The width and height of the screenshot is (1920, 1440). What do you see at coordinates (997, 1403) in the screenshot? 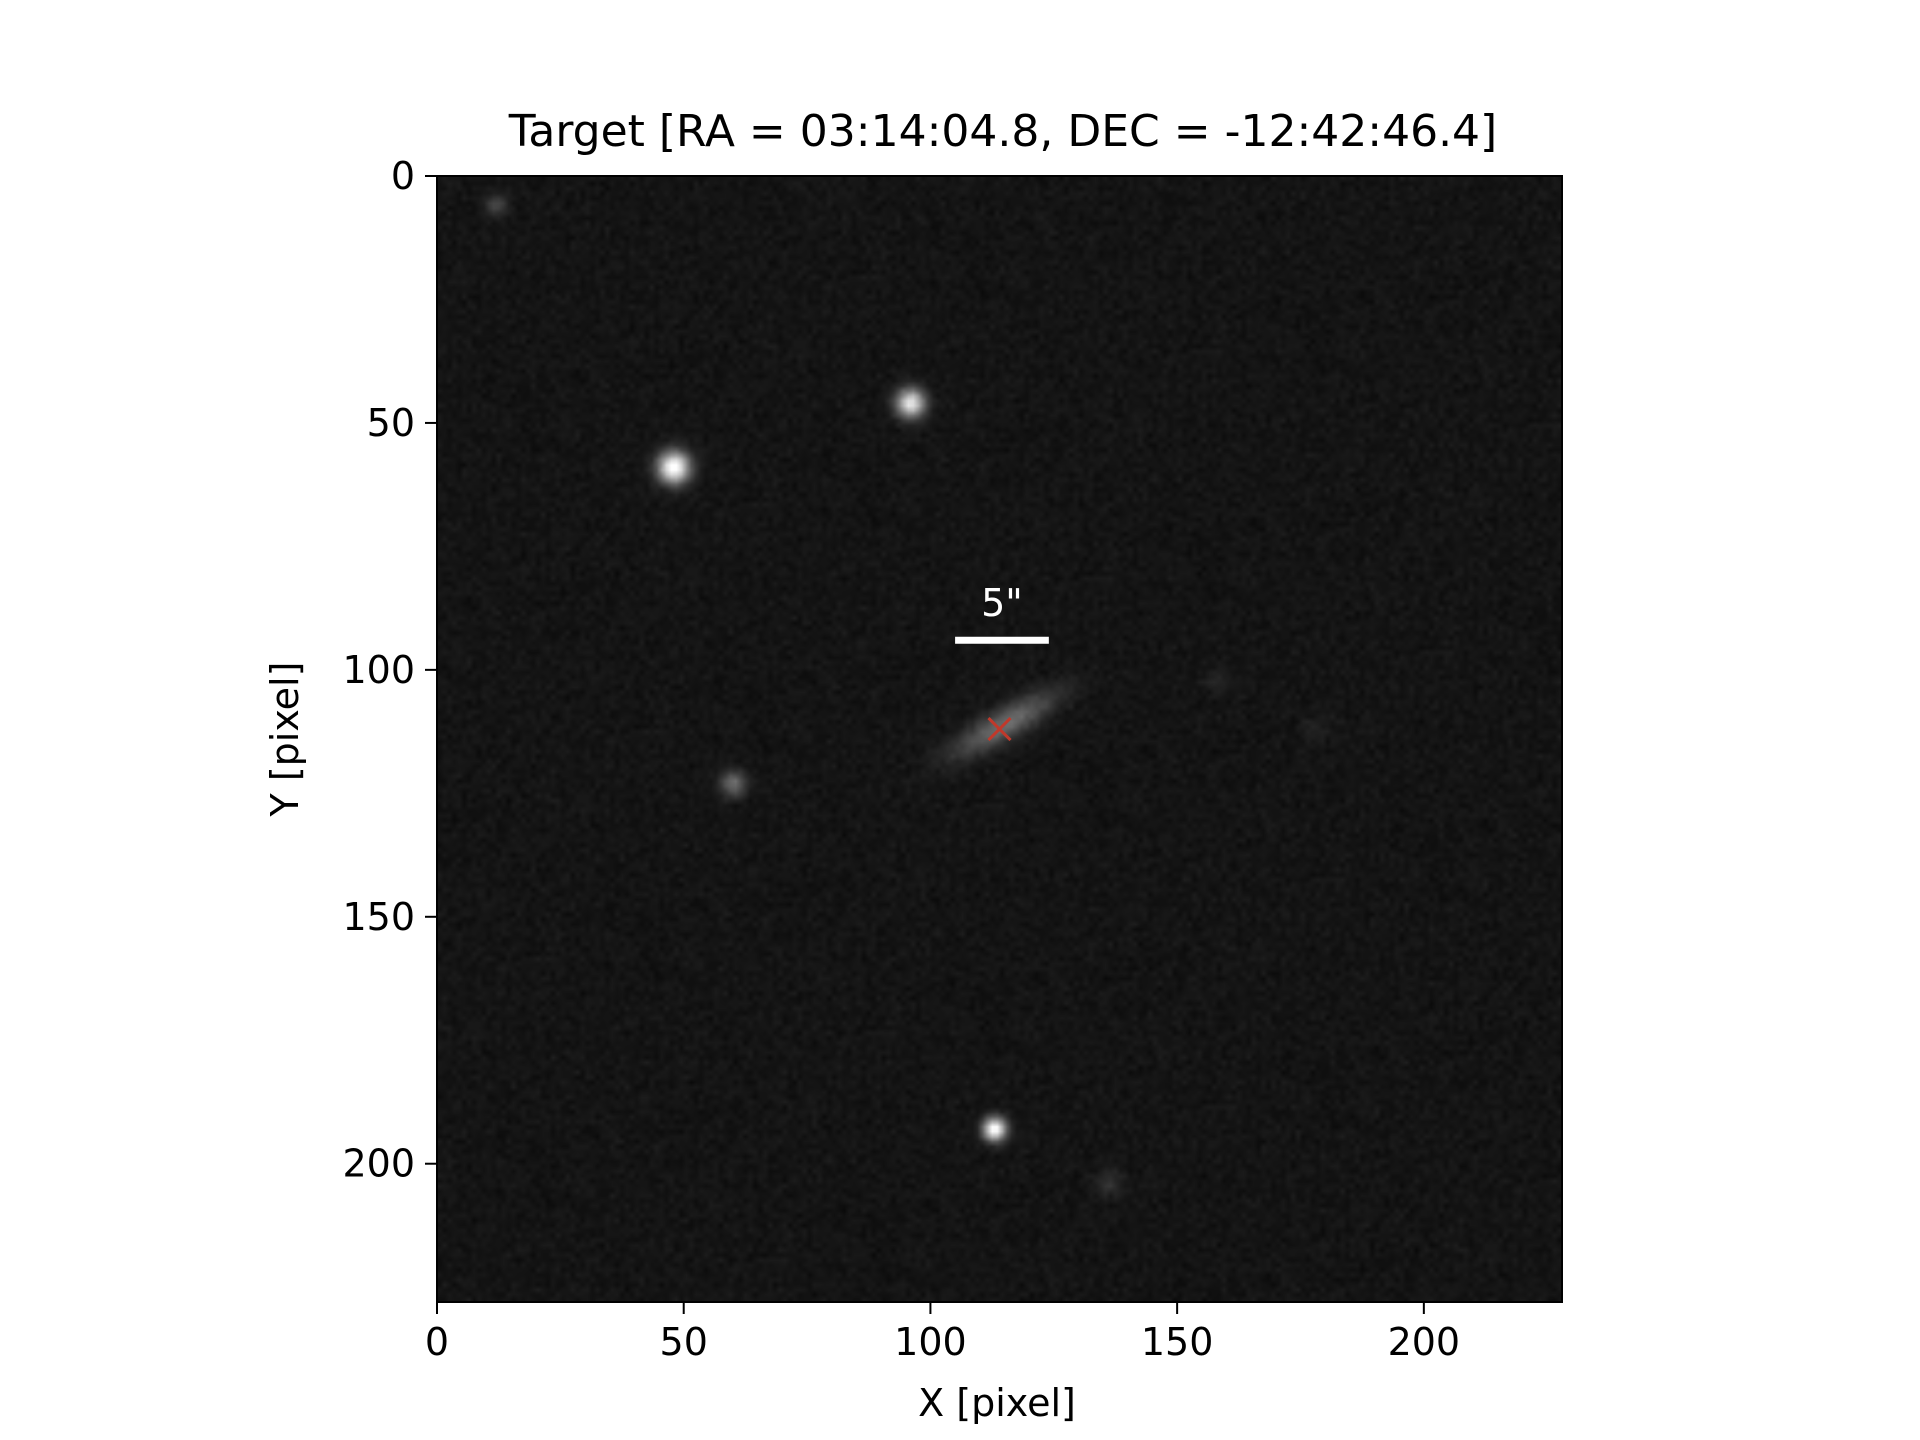
I see `x-axis-label: X [pixel]` at bounding box center [997, 1403].